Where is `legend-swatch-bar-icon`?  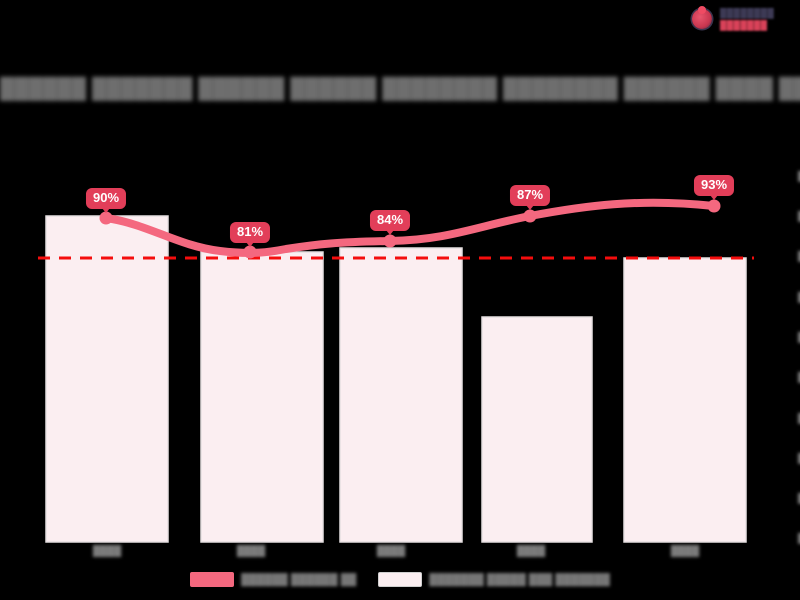
legend-swatch-bar-icon is located at coordinates (400, 579).